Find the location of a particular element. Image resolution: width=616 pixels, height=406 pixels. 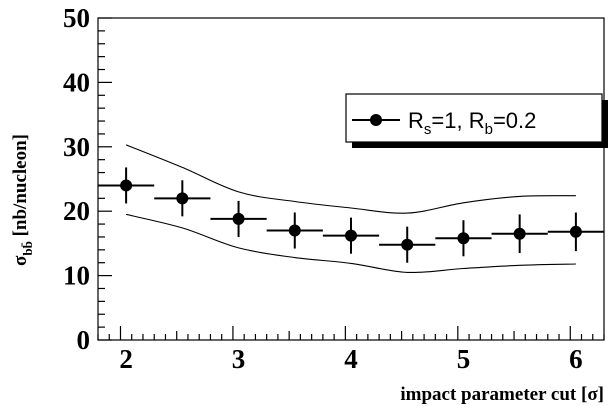

legend: Rs=1, Rb=0.2 is located at coordinates (476, 120).